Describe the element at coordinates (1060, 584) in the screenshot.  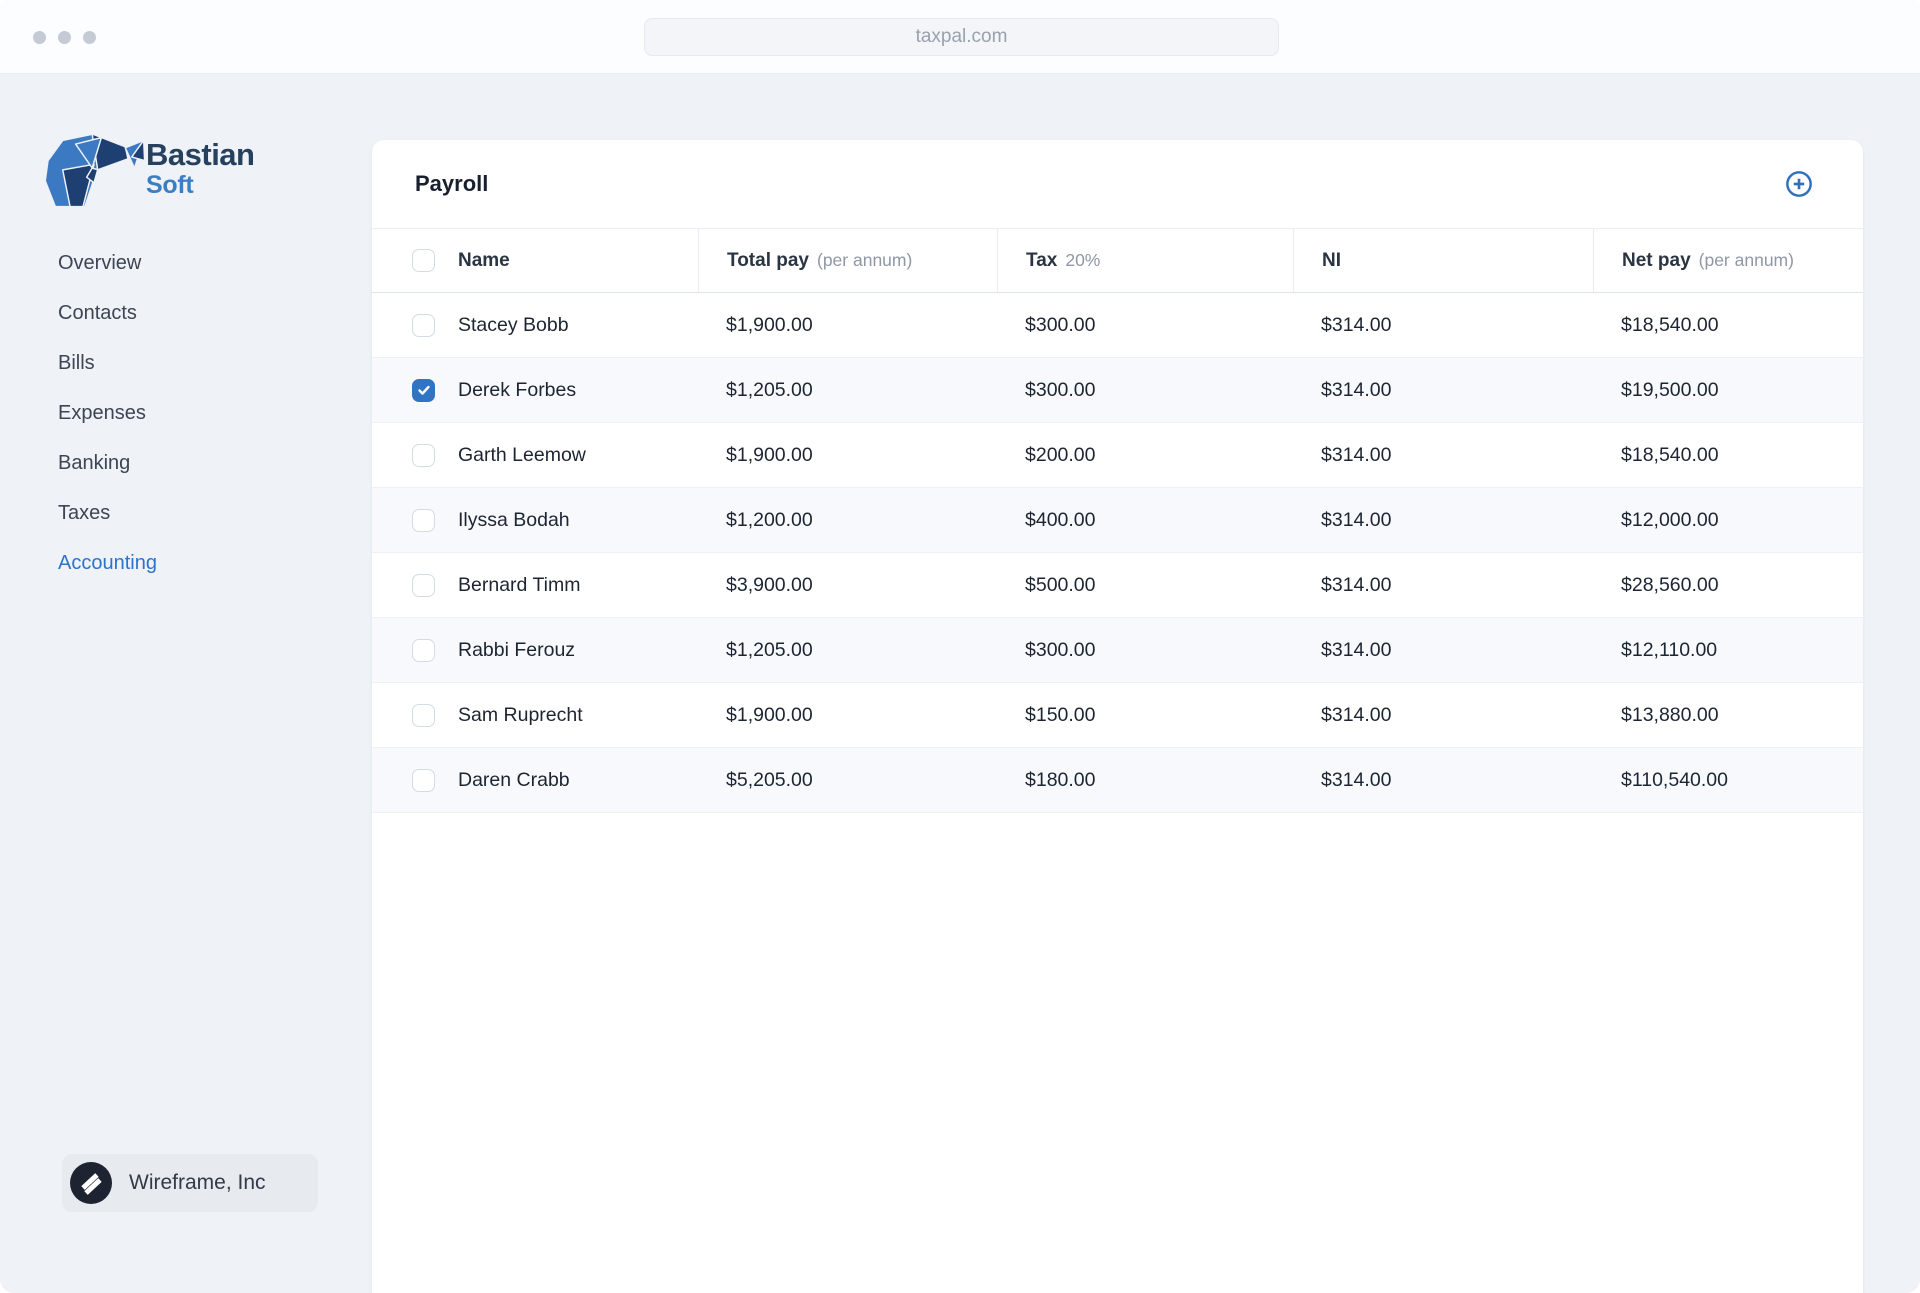
I see `tax-cell: $500.00` at that location.